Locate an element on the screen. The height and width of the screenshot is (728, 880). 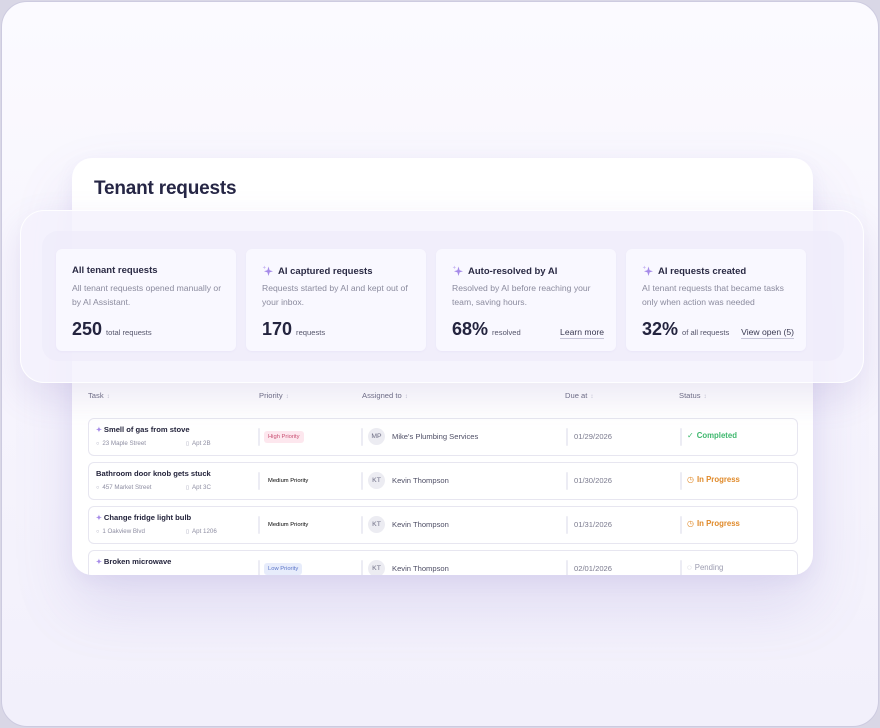
task-address: ○ 457 Market Street is located at coordinates (124, 487).